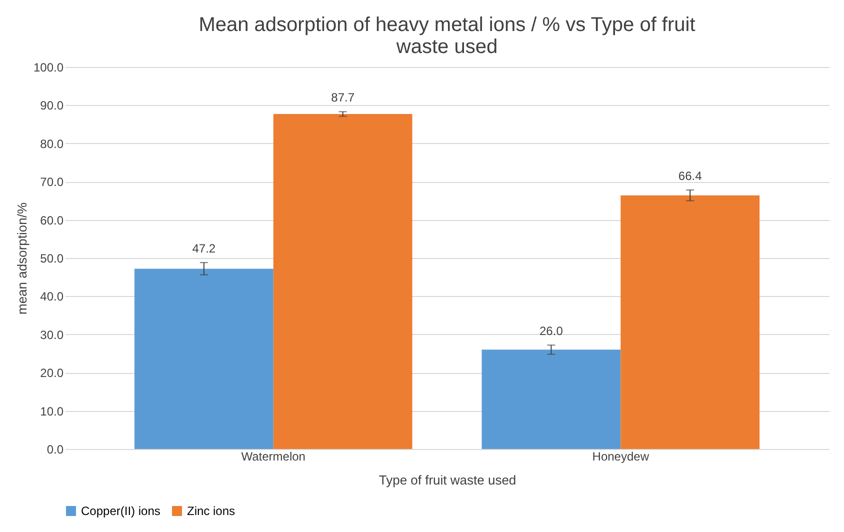 This screenshot has height=532, width=844. Describe the element at coordinates (48, 67) in the screenshot. I see `y-tick-label: 100.0` at that location.